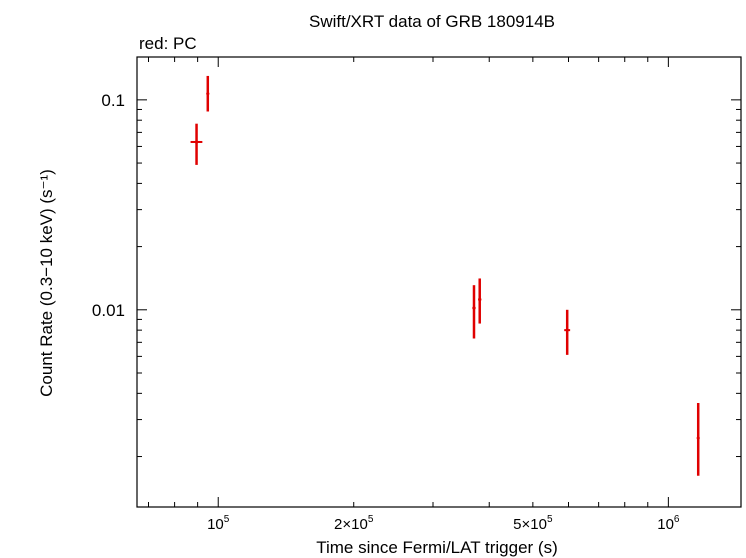  What do you see at coordinates (46, 283) in the screenshot?
I see `y-axis-label: Count Rate (0.3−10 keV) (s⁻¹)` at bounding box center [46, 283].